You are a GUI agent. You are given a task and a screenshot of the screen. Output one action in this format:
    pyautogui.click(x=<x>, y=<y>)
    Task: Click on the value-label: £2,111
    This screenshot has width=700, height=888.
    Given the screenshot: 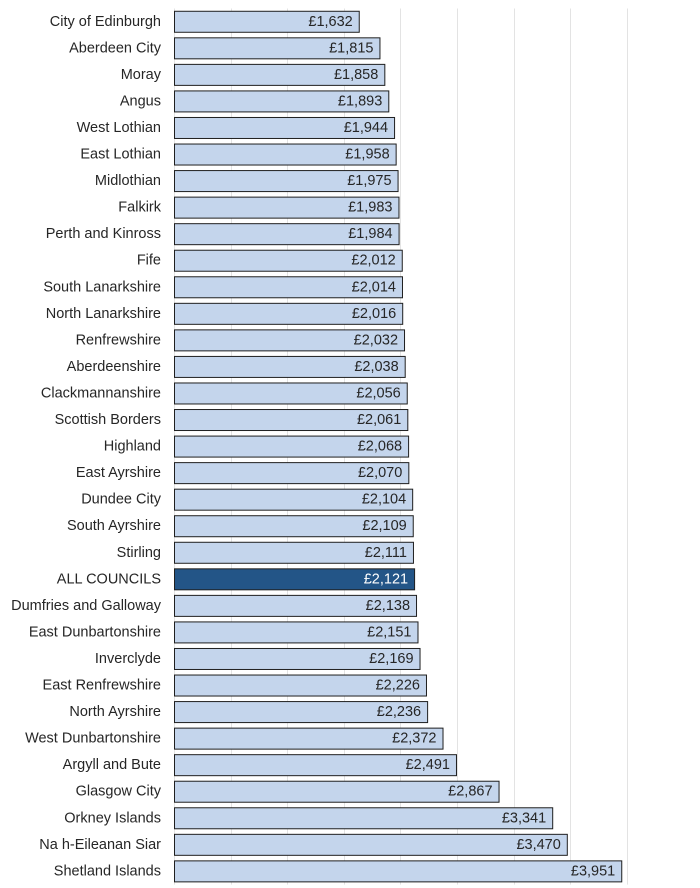 What is the action you would take?
    pyautogui.click(x=386, y=553)
    